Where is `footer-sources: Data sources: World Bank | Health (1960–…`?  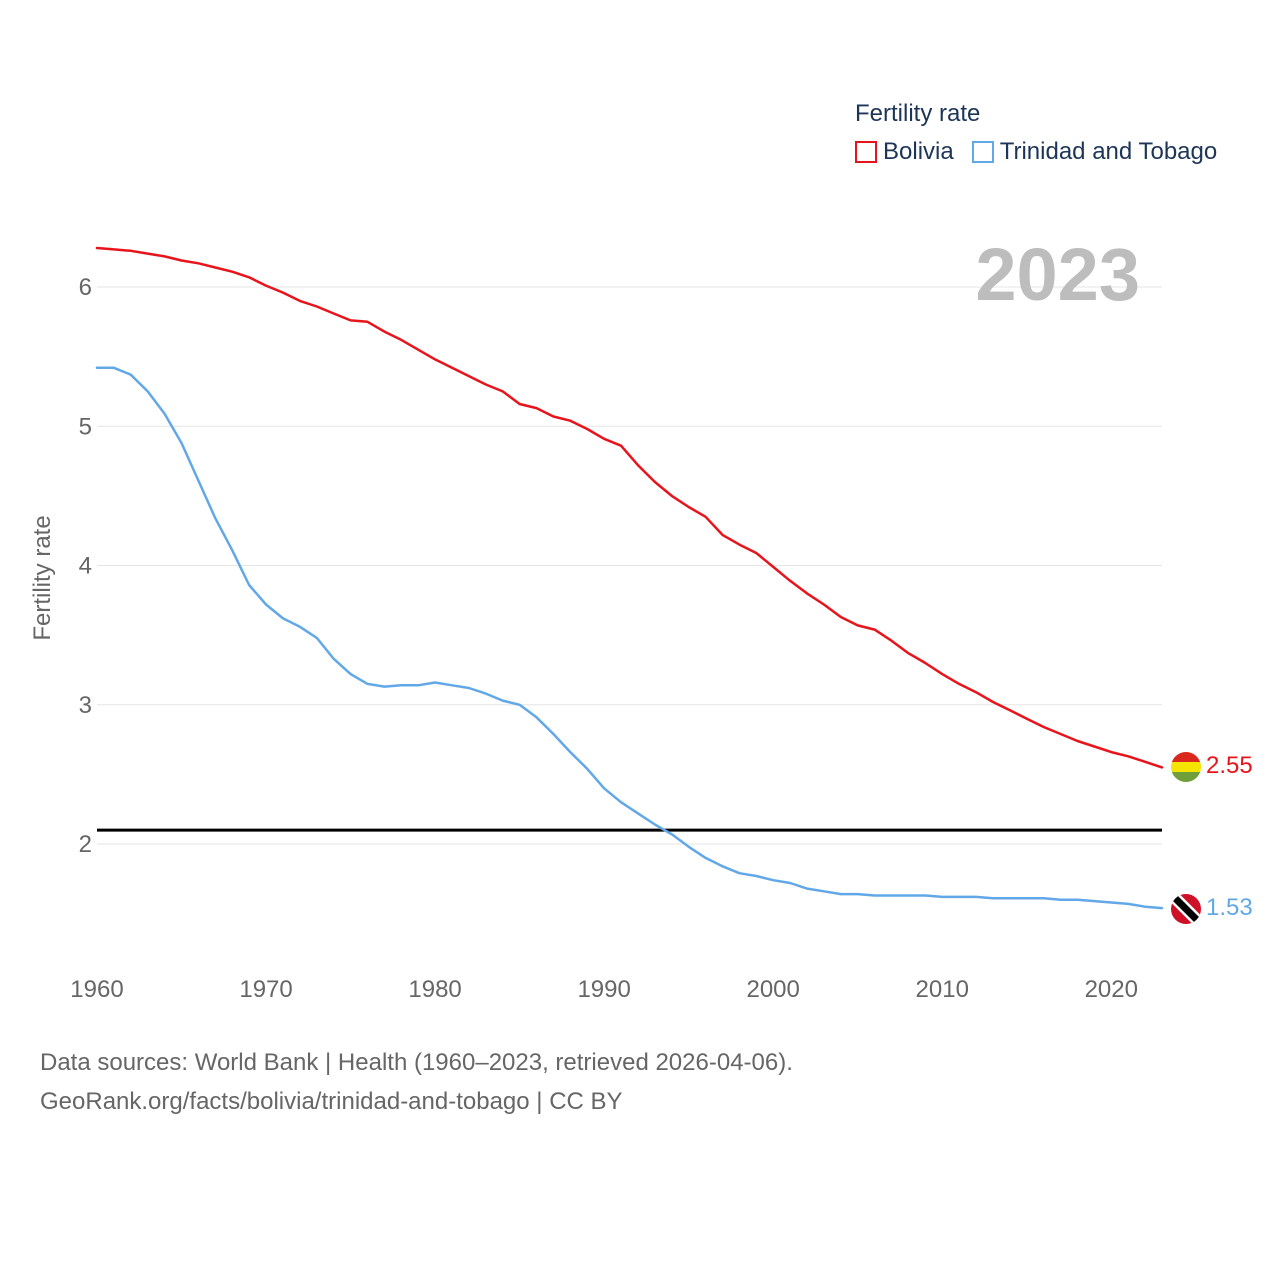
footer-sources: Data sources: World Bank | Health (1960–… is located at coordinates (416, 1062).